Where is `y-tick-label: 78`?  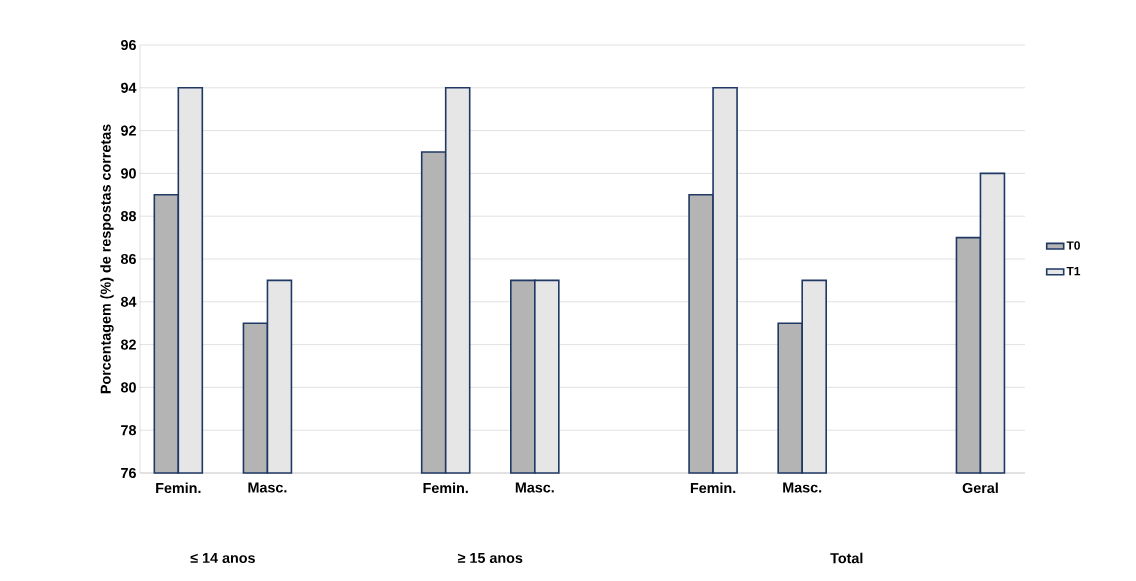
y-tick-label: 78 is located at coordinates (129, 430).